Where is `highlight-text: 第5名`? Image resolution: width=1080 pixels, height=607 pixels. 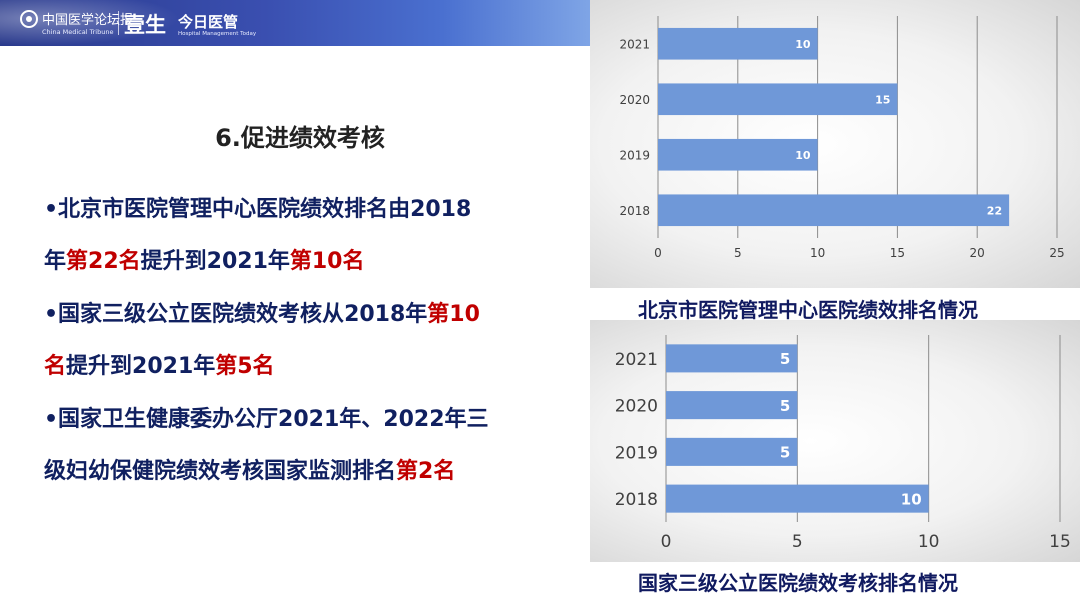 highlight-text: 第5名 is located at coordinates (245, 366).